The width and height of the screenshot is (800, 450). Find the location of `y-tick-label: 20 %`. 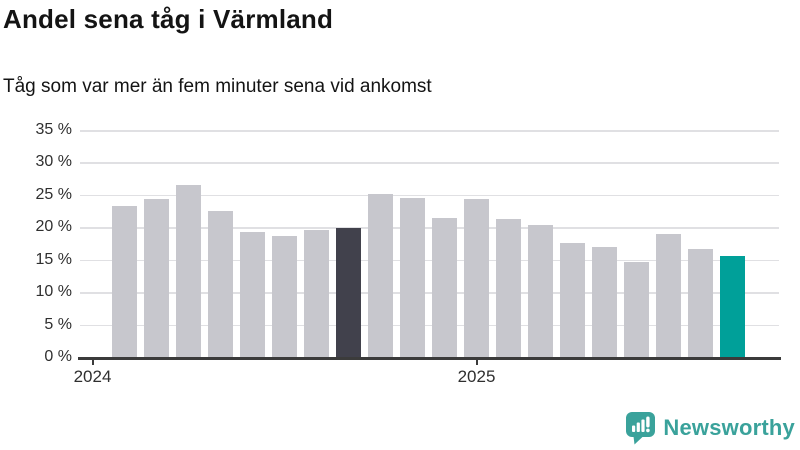

y-tick-label: 20 % is located at coordinates (53, 227).